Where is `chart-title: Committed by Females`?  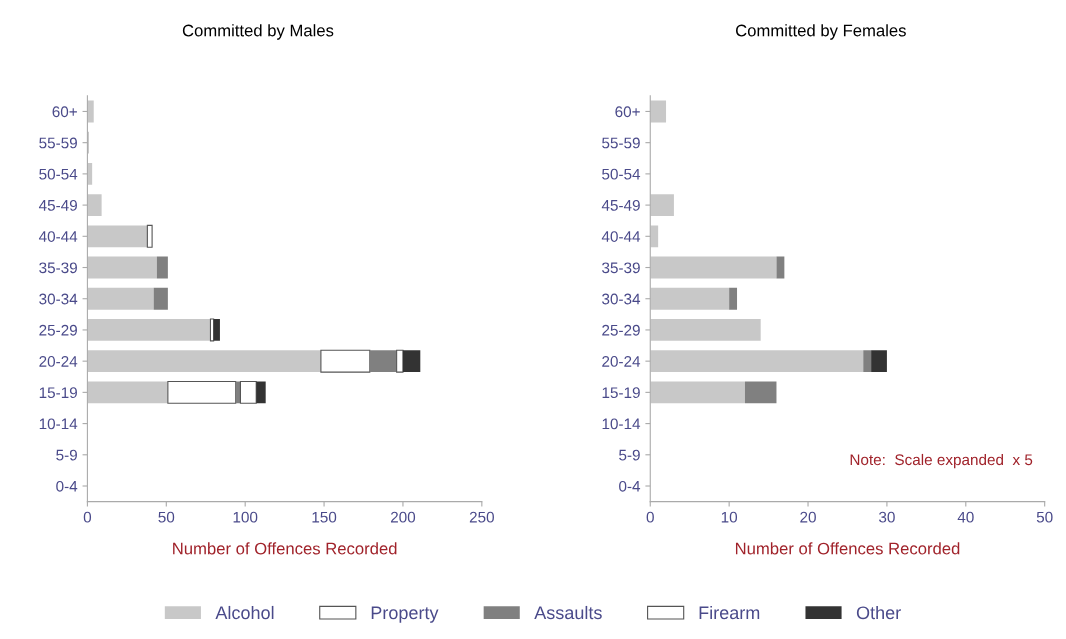 chart-title: Committed by Females is located at coordinates (821, 32).